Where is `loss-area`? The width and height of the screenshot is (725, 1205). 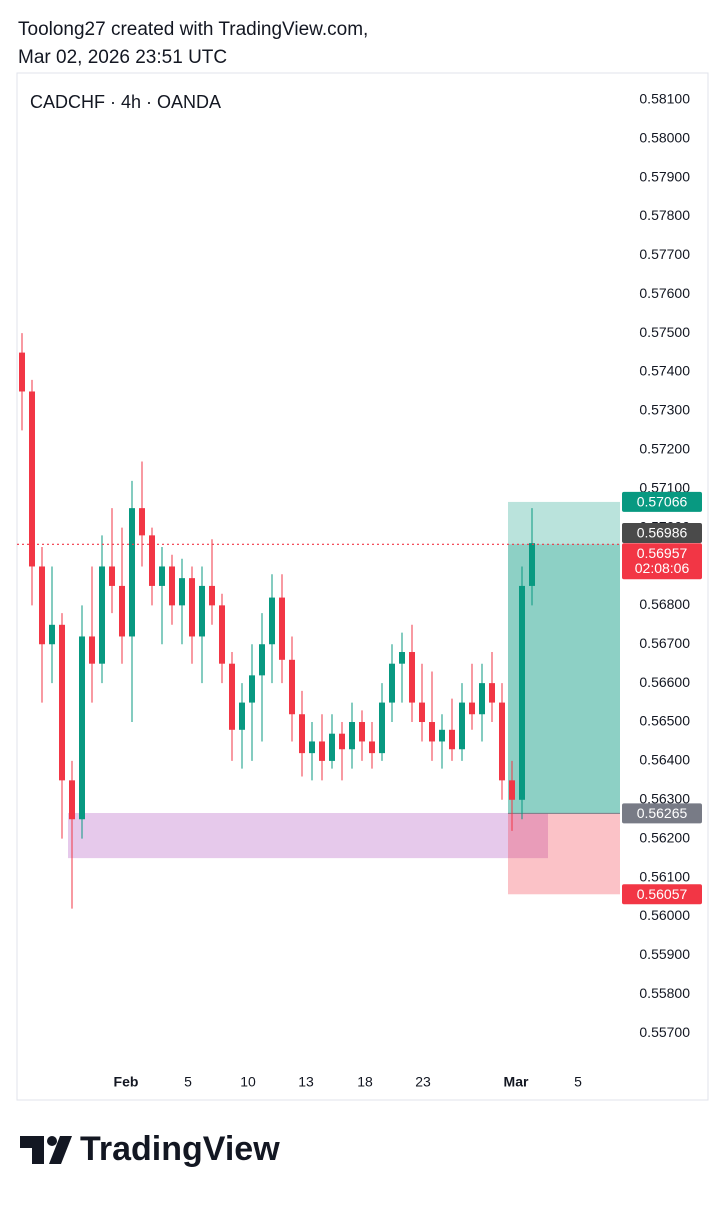 loss-area is located at coordinates (564, 854).